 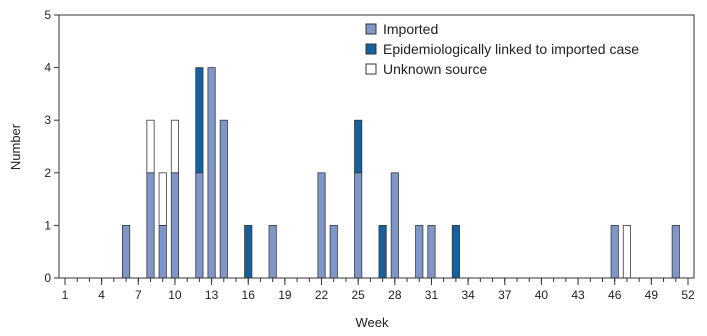 I want to click on x-tick-label: 22, so click(x=322, y=295).